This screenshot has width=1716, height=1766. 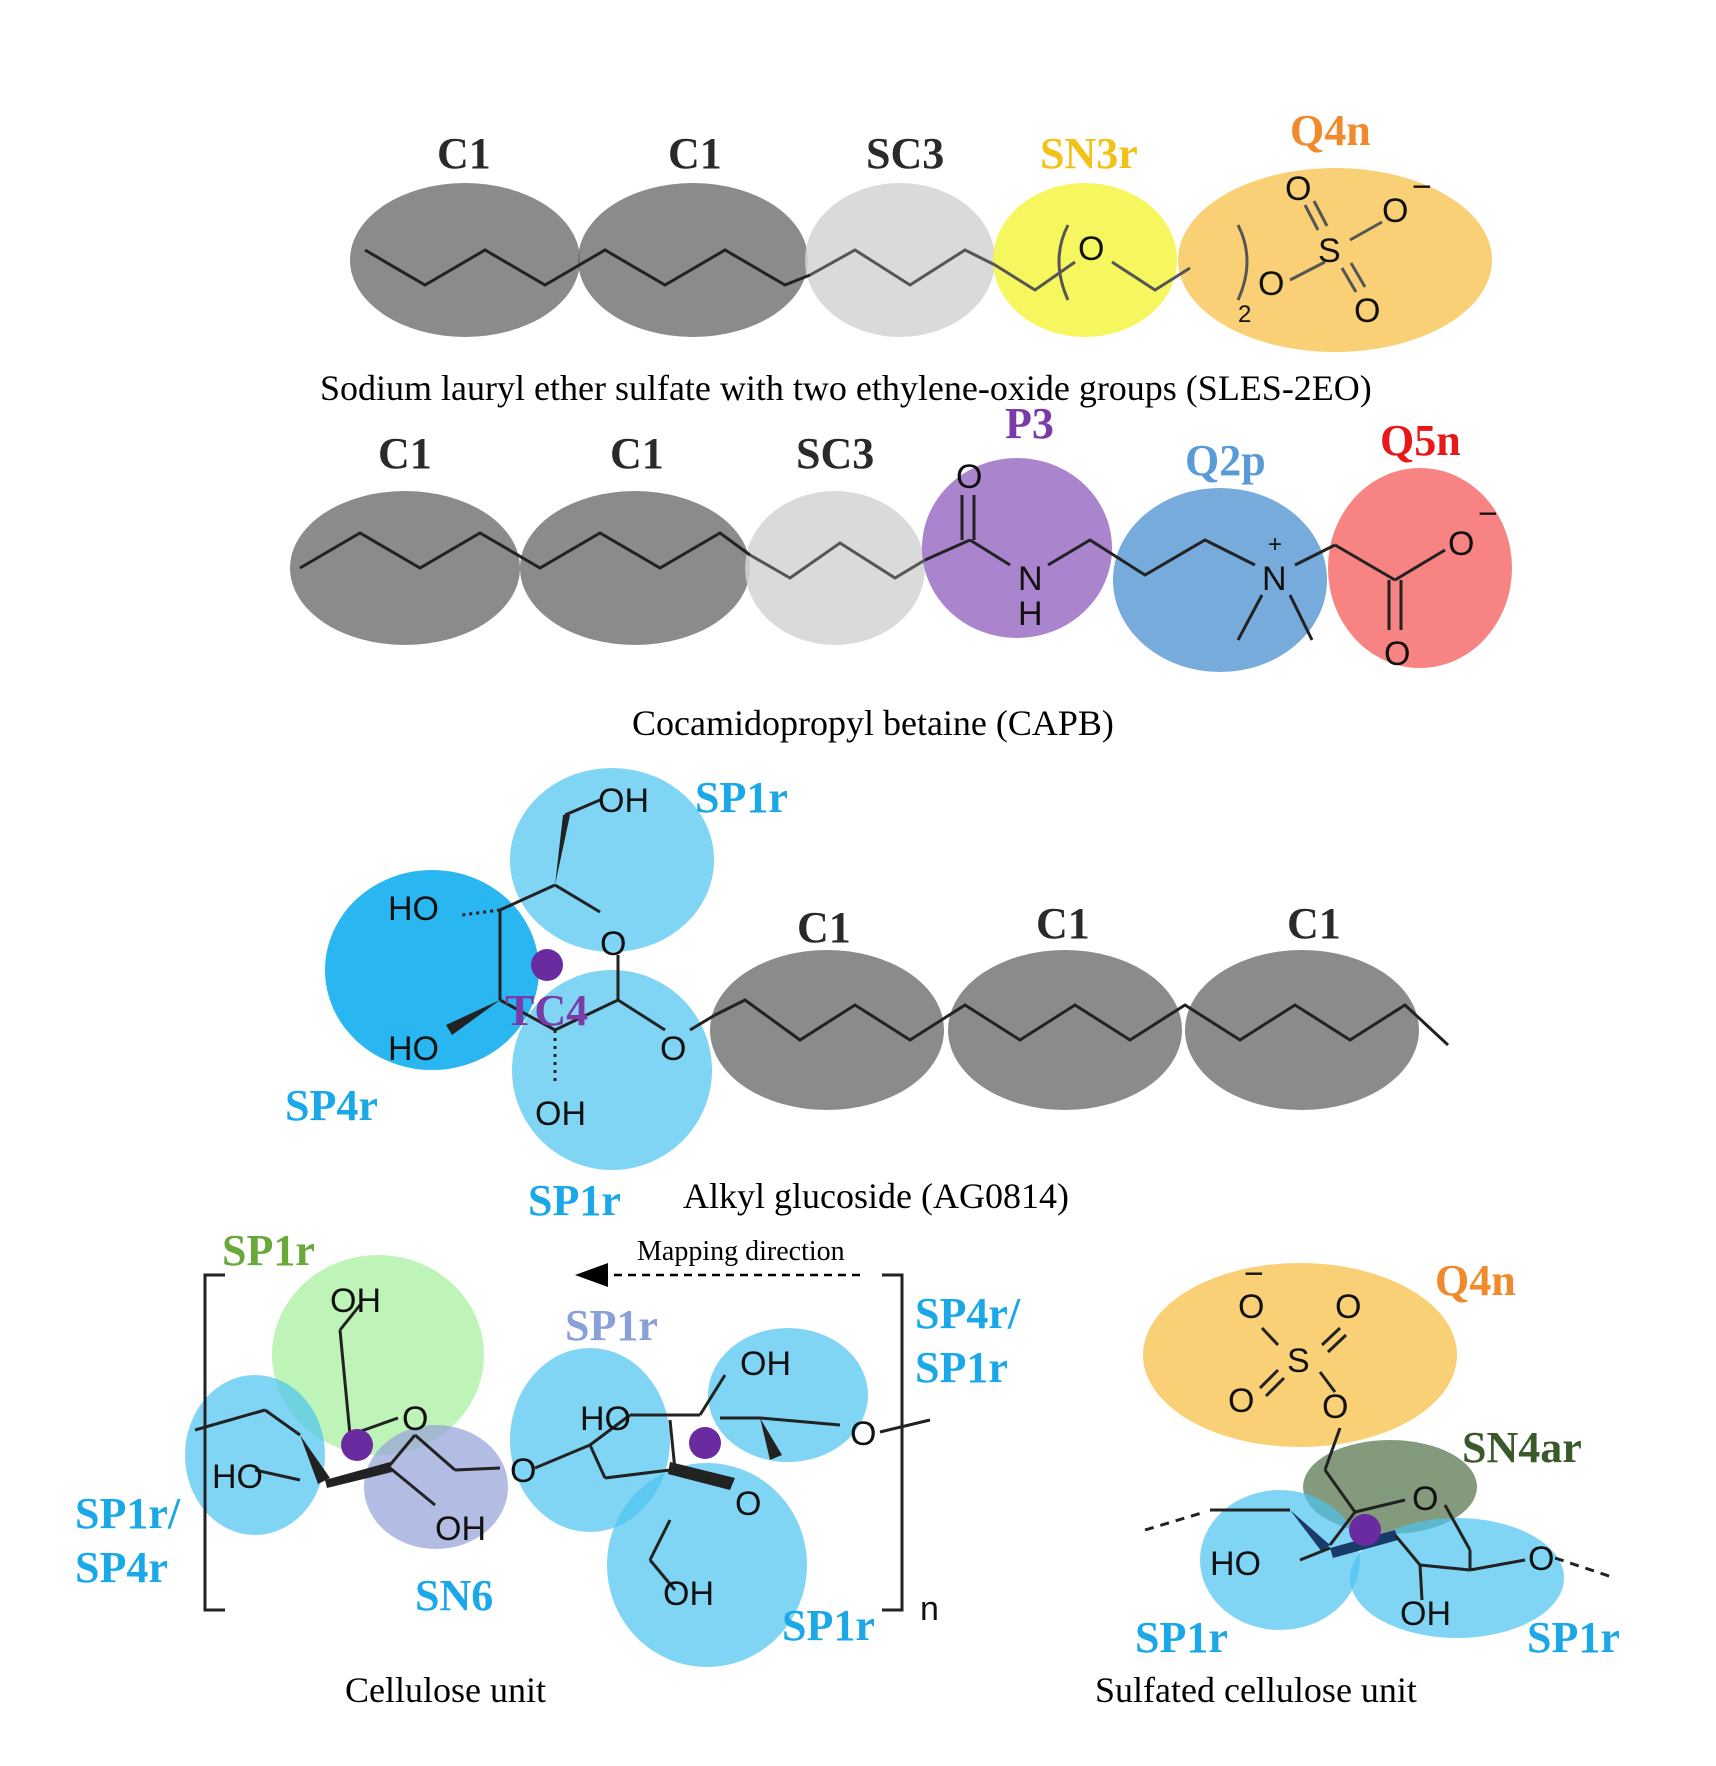 What do you see at coordinates (523, 1471) in the screenshot?
I see `cell-glycosidic-o: O` at bounding box center [523, 1471].